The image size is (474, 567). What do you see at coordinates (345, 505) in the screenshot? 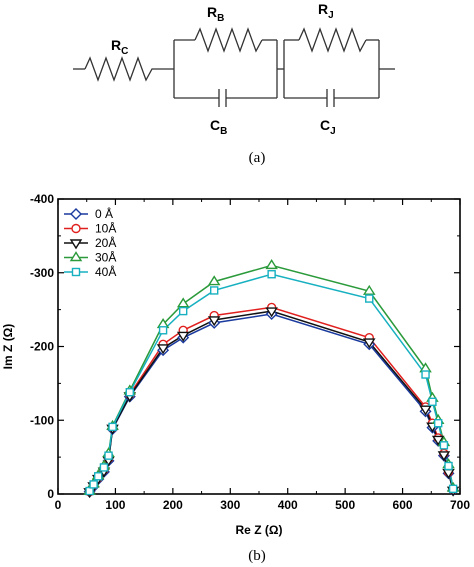
I see `x-tick-label: 500` at bounding box center [345, 505].